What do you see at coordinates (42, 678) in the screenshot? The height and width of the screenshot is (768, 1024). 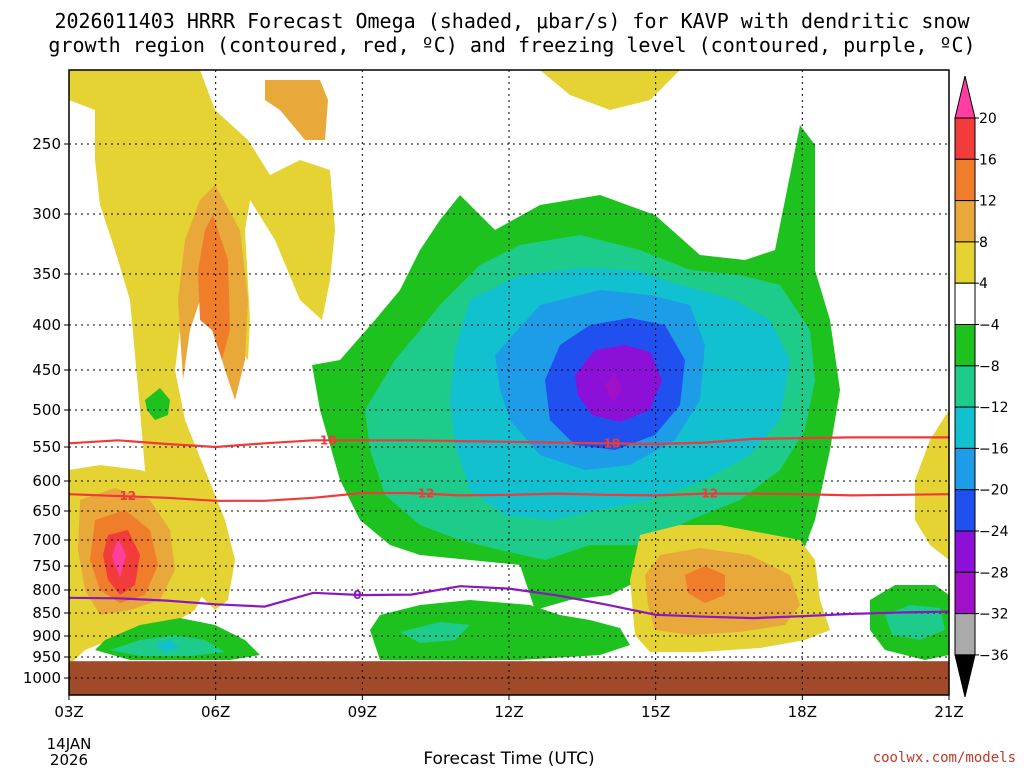 I see `y-tick-label: 1000` at bounding box center [42, 678].